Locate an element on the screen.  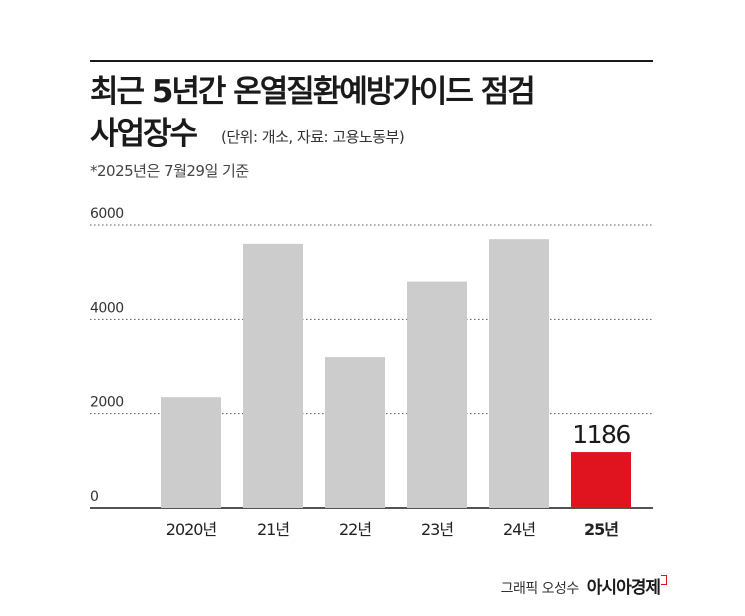
footer: 그래픽 오성수 아시아경제 is located at coordinates (584, 585).